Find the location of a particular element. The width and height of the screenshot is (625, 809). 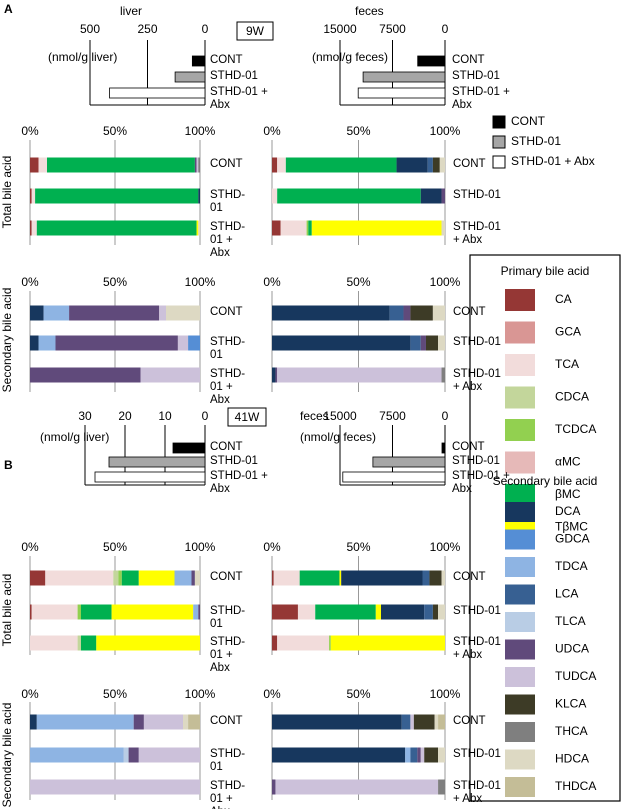

time-label: 9W is located at coordinates (255, 31).